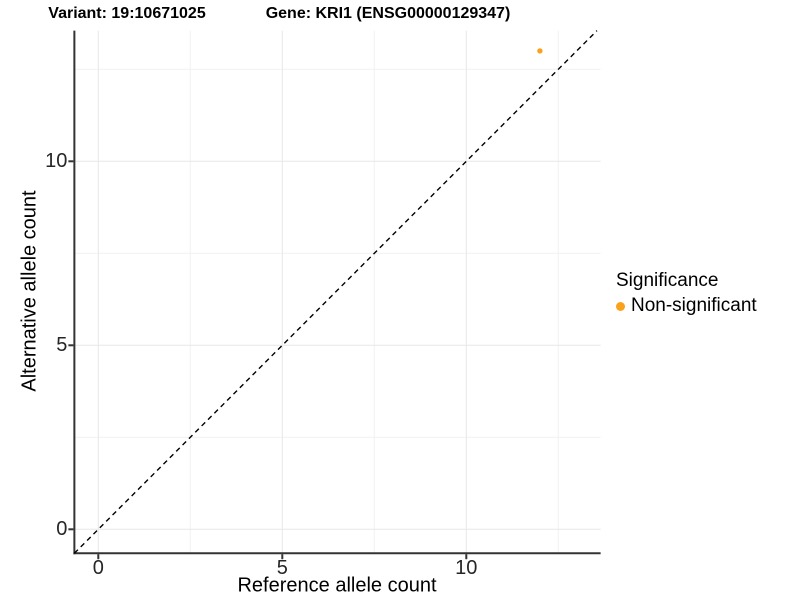  What do you see at coordinates (620, 306) in the screenshot?
I see `legend-point-marker-icon` at bounding box center [620, 306].